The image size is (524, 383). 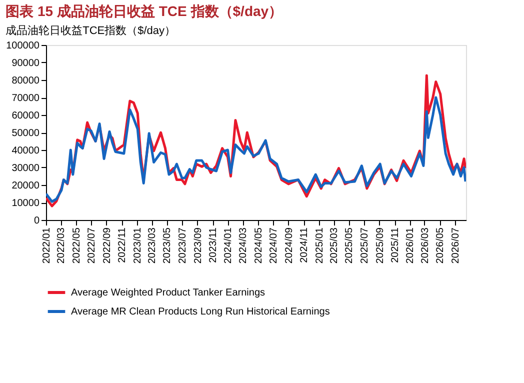 I want to click on y-tick-label: 60000, so click(x=26, y=116).